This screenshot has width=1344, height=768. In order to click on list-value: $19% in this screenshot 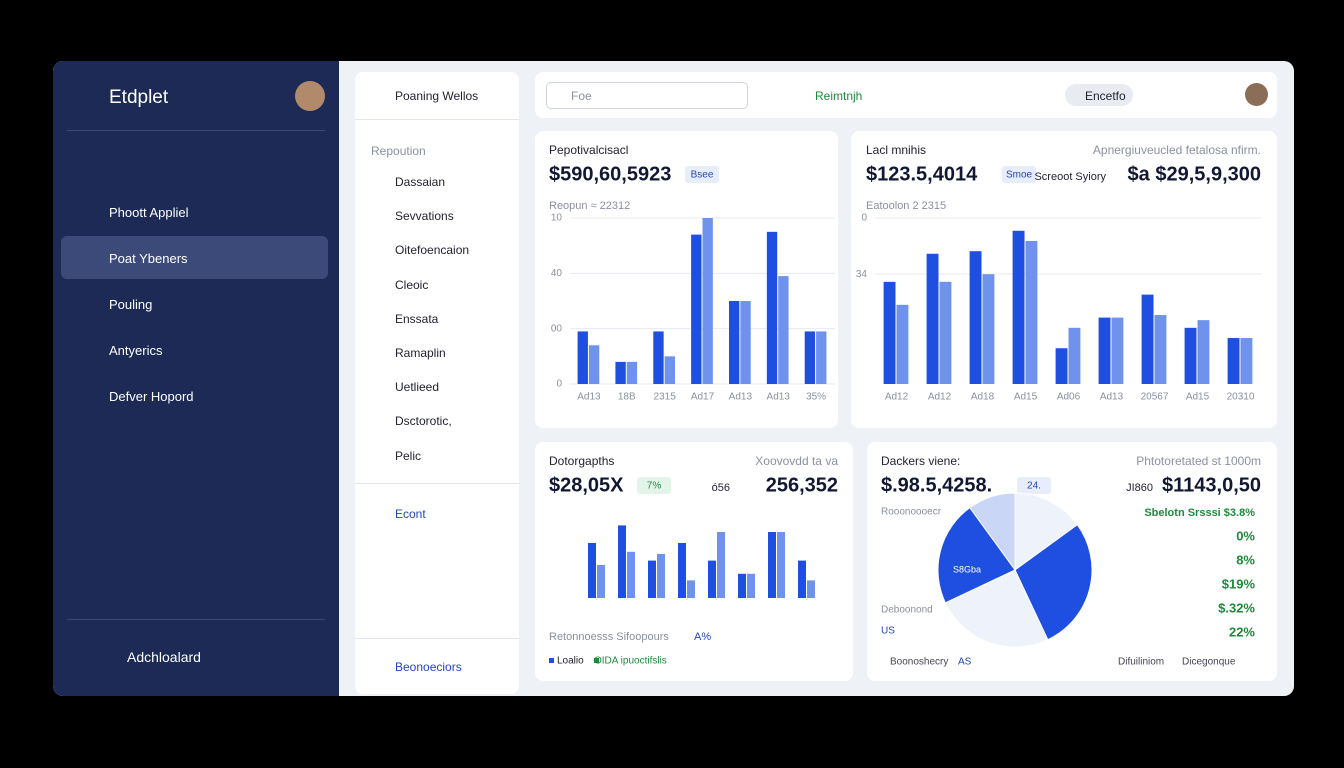, I will do `click(1239, 583)`.